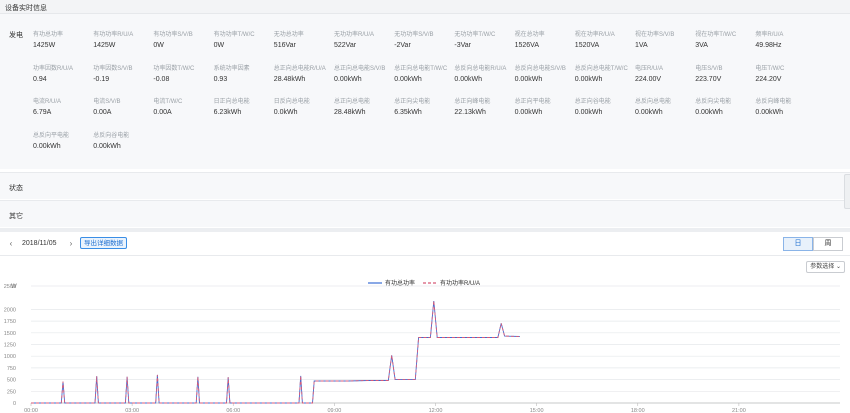 This screenshot has width=850, height=413. I want to click on y-tick-label: 1000, so click(10, 357).